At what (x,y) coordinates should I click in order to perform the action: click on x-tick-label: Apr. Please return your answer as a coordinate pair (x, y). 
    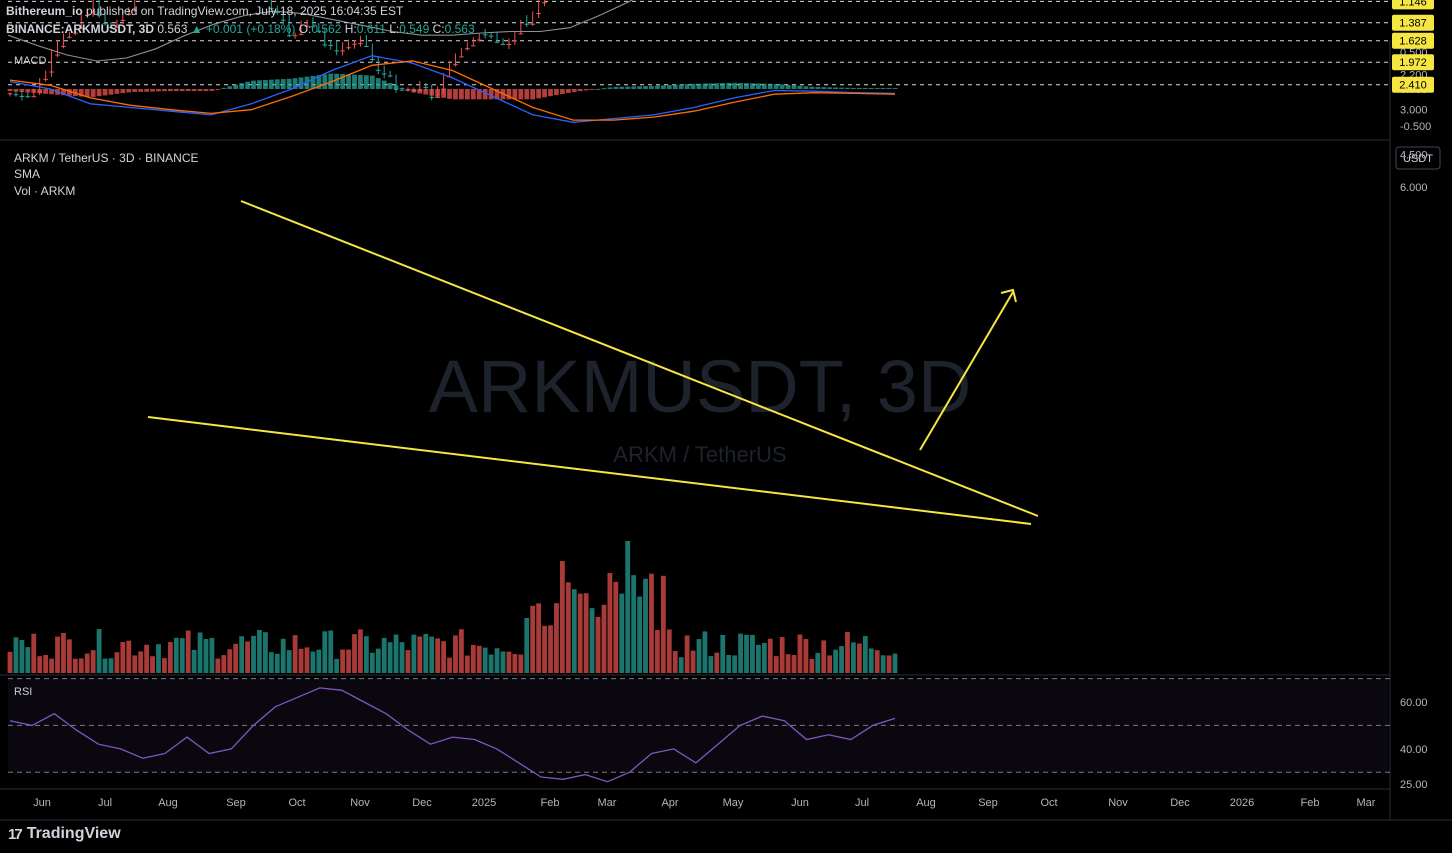
    Looking at the image, I should click on (669, 803).